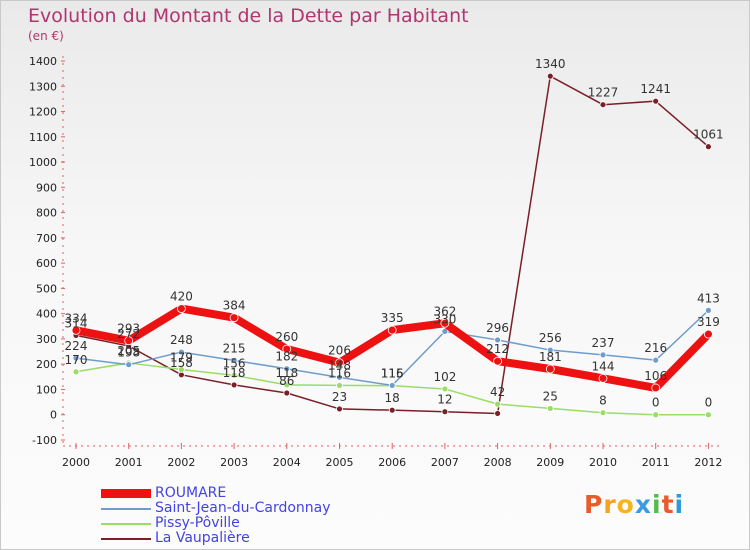 This screenshot has height=550, width=750. I want to click on y-tick-label: 900, so click(46, 187).